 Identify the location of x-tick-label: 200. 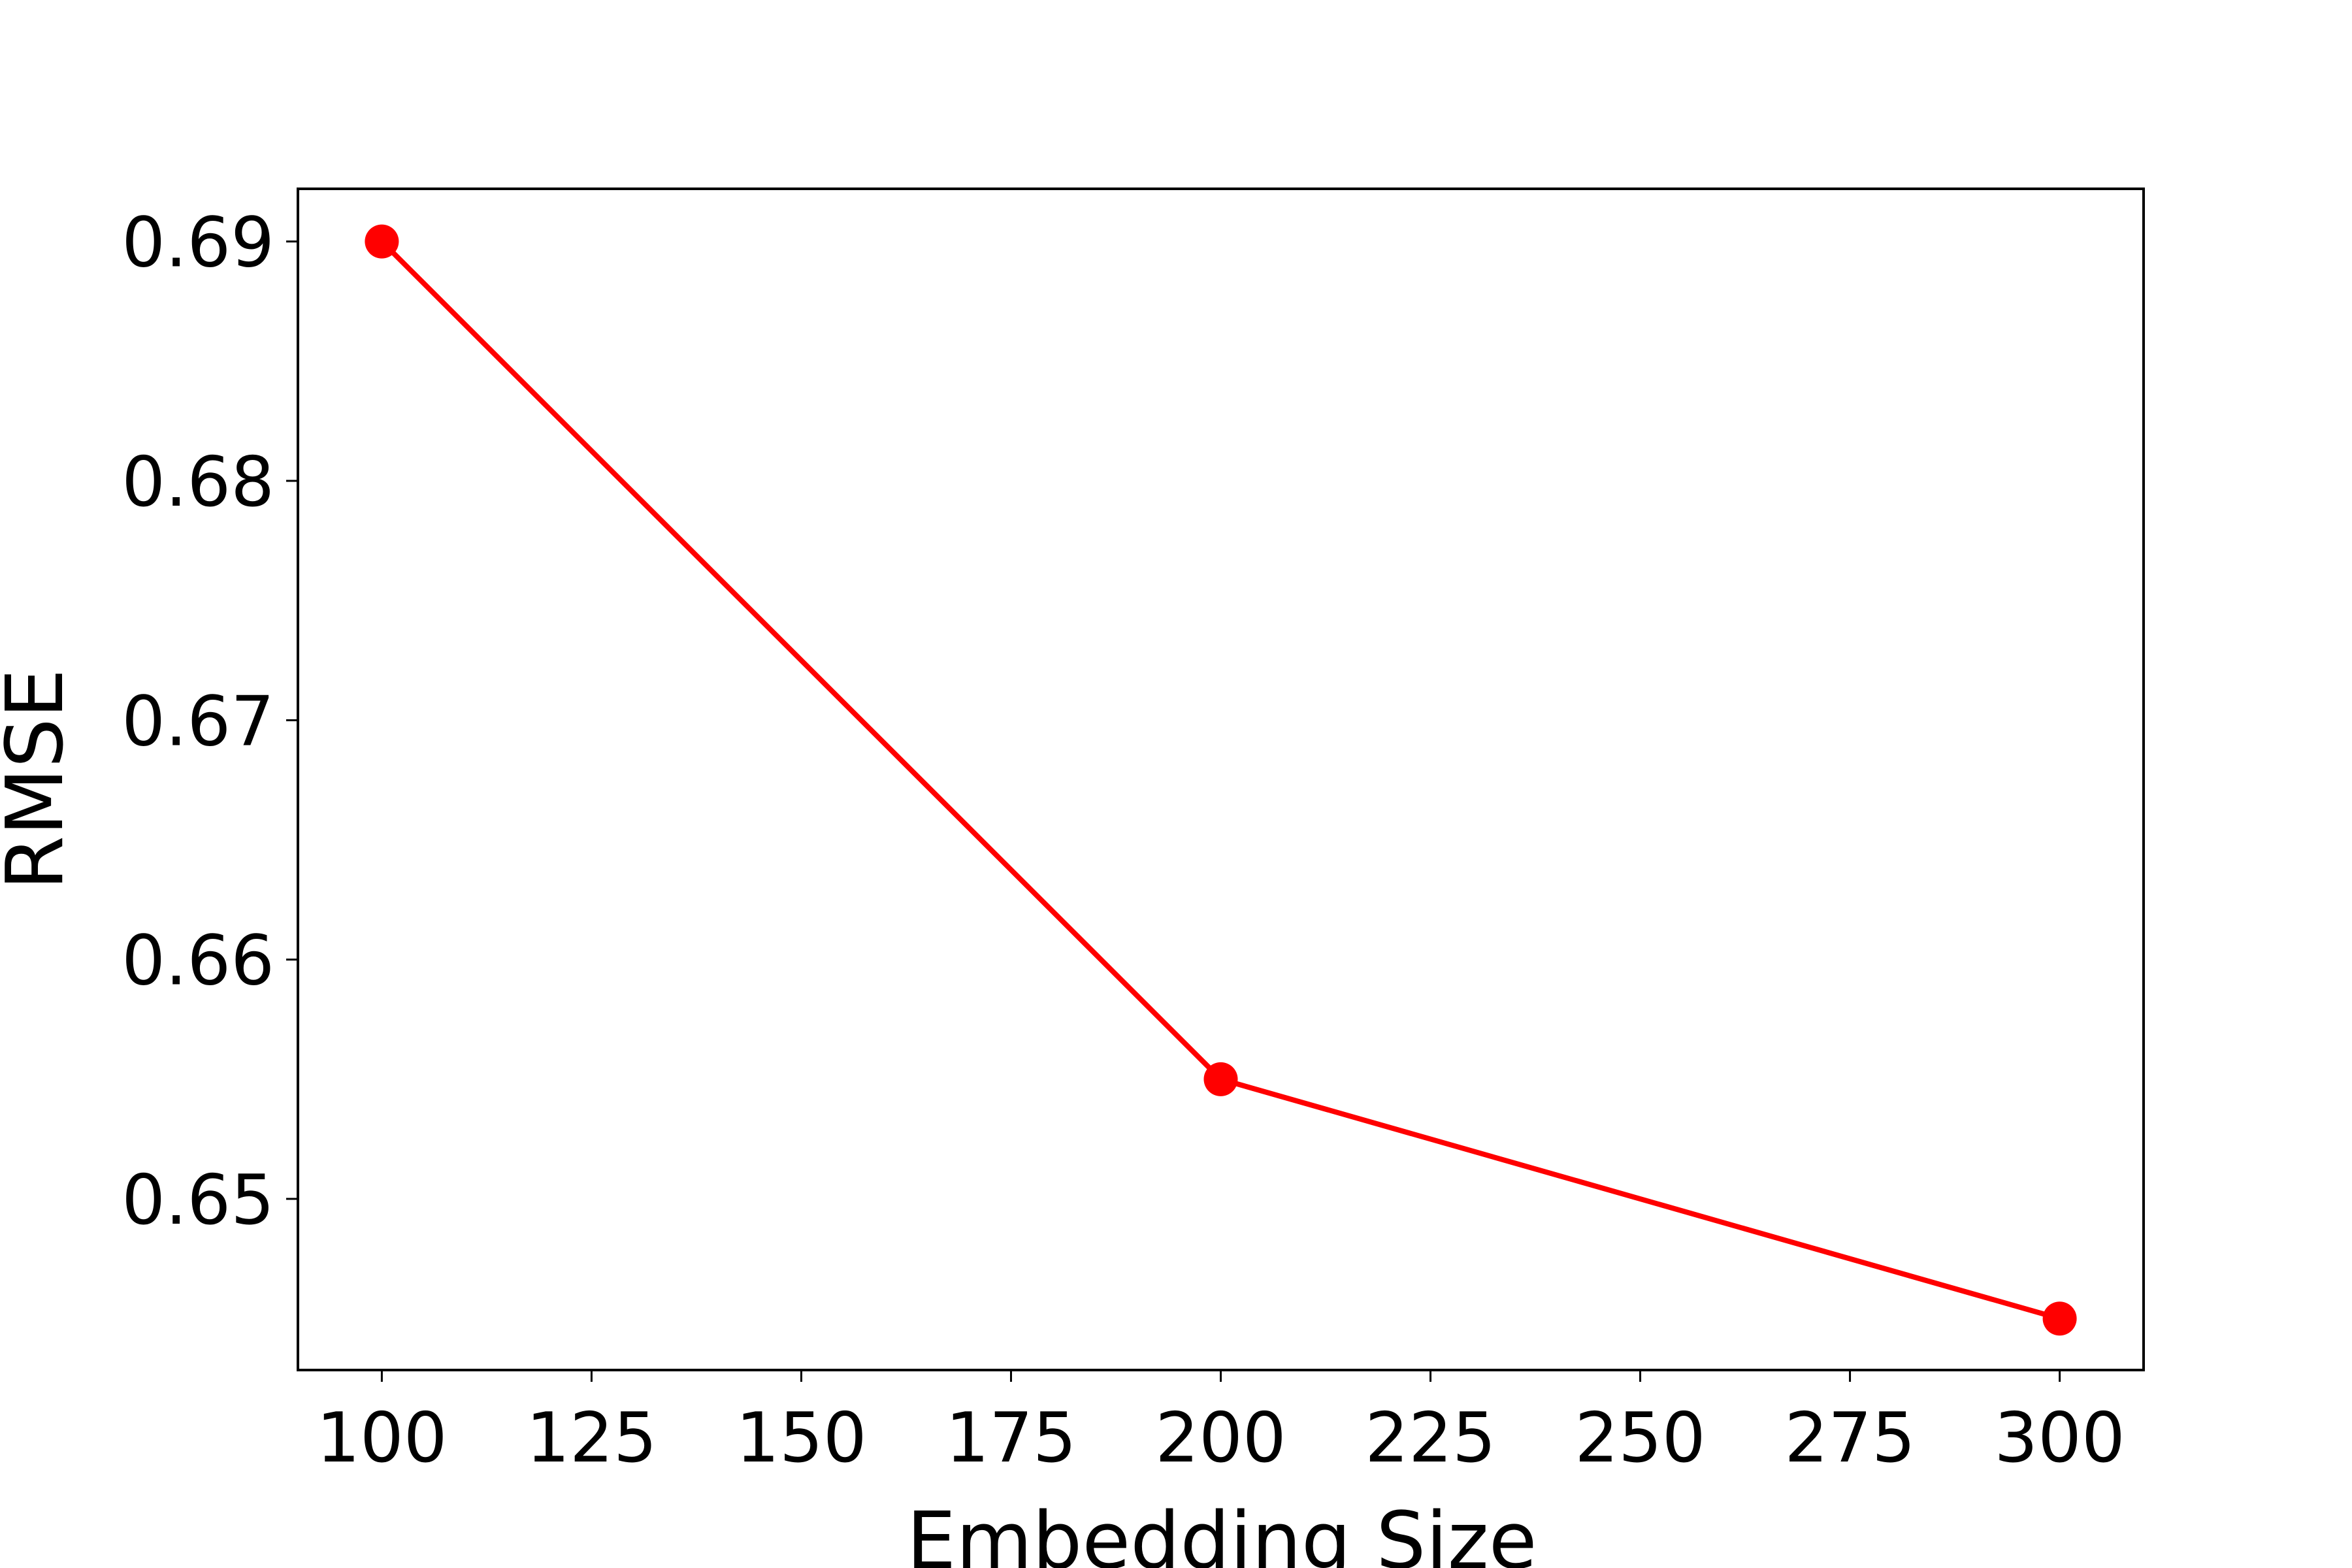
(1220, 1438).